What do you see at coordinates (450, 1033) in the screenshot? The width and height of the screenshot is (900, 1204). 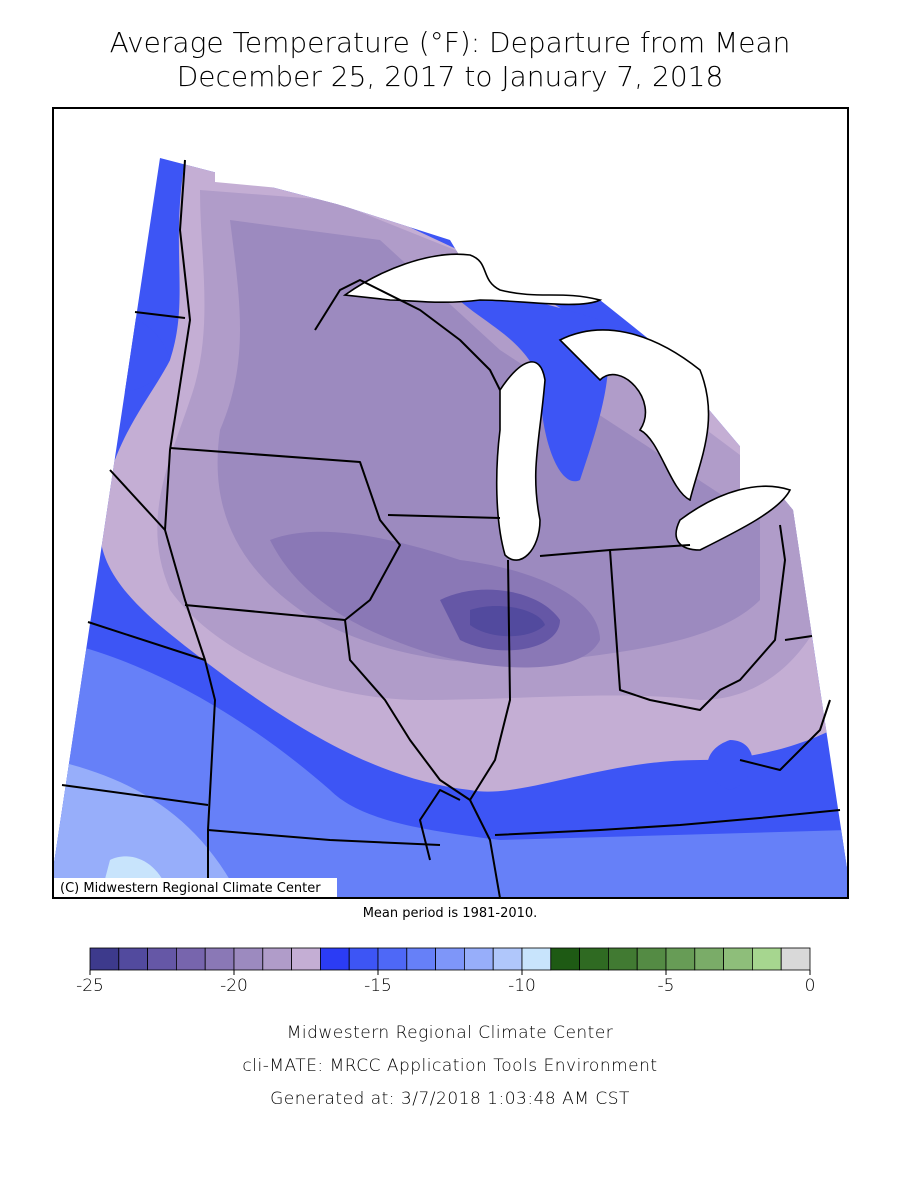 I see `footer-line: Midwestern Regional Climate Center` at bounding box center [450, 1033].